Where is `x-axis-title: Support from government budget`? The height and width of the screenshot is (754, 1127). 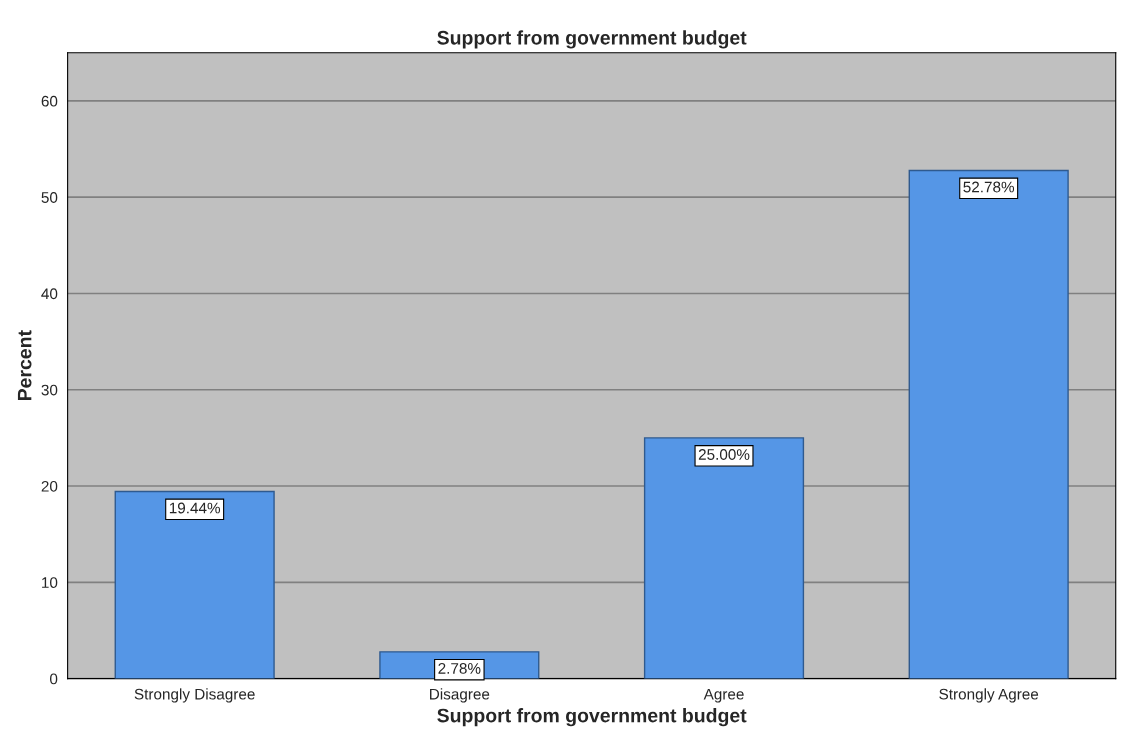
x-axis-title: Support from government budget is located at coordinates (592, 717).